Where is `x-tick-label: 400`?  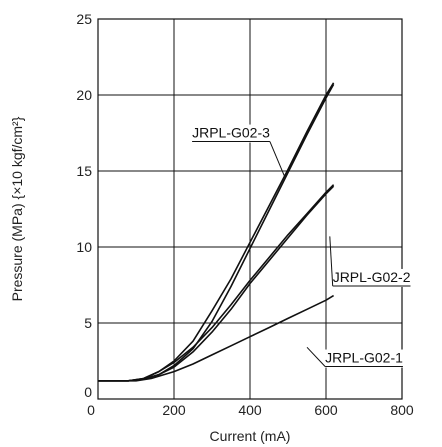
x-tick-label: 400 is located at coordinates (250, 410).